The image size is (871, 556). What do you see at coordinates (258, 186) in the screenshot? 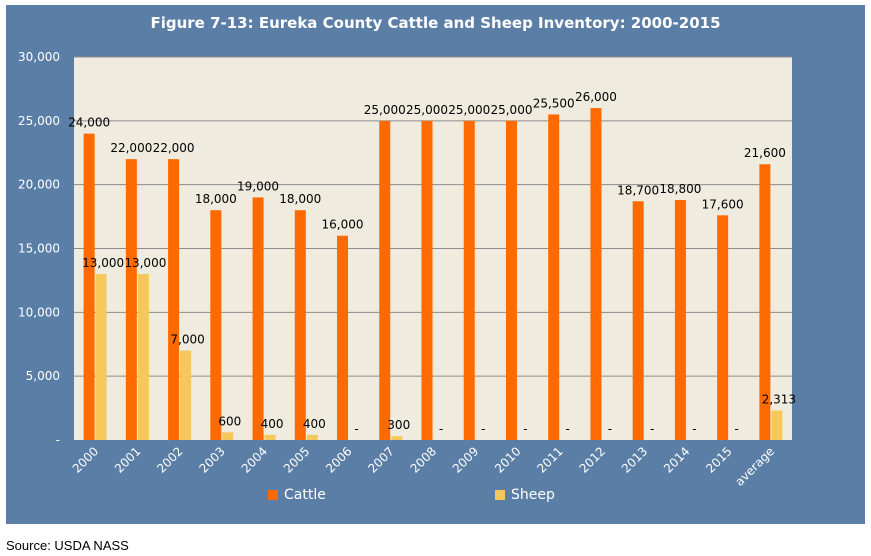
I see `data-label-cattle: 19,000` at bounding box center [258, 186].